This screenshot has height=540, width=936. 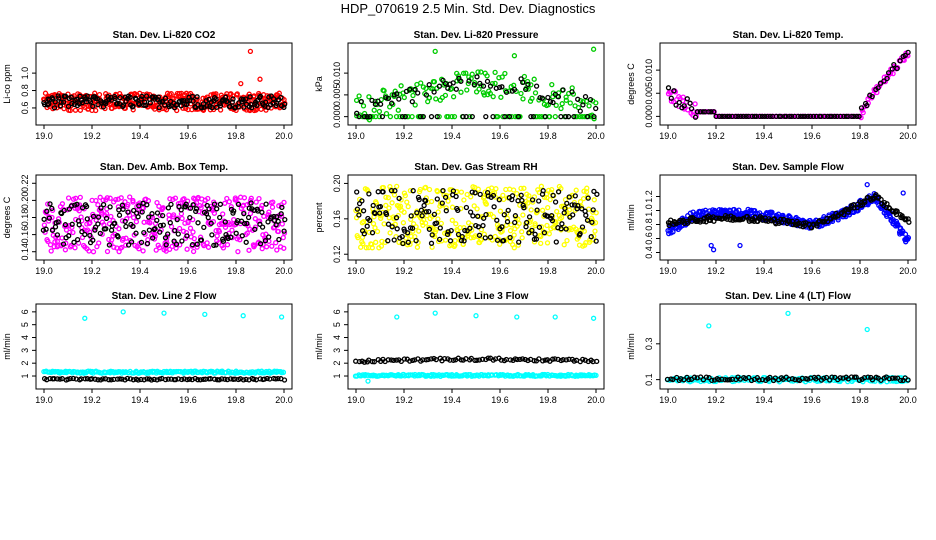 I want to click on x-tick-label: 19.2, so click(x=404, y=136).